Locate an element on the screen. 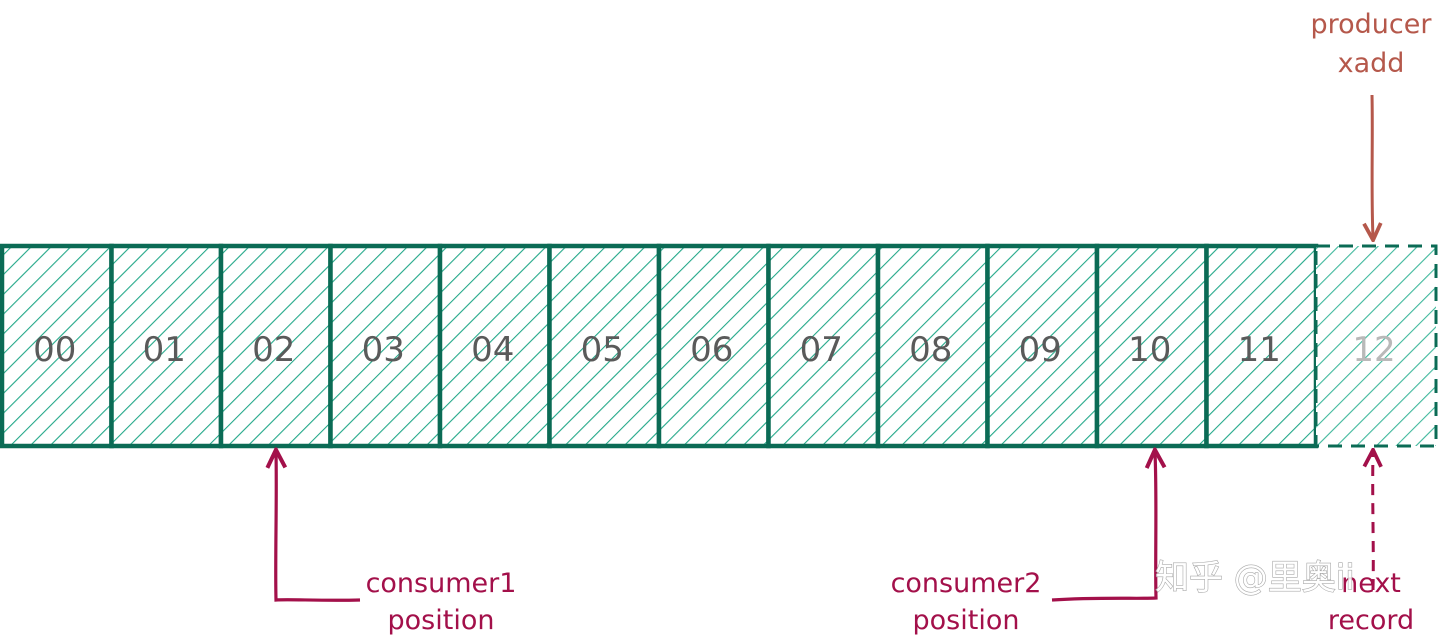 This screenshot has width=1440, height=637. consumer1-position-label: position is located at coordinates (441, 620).